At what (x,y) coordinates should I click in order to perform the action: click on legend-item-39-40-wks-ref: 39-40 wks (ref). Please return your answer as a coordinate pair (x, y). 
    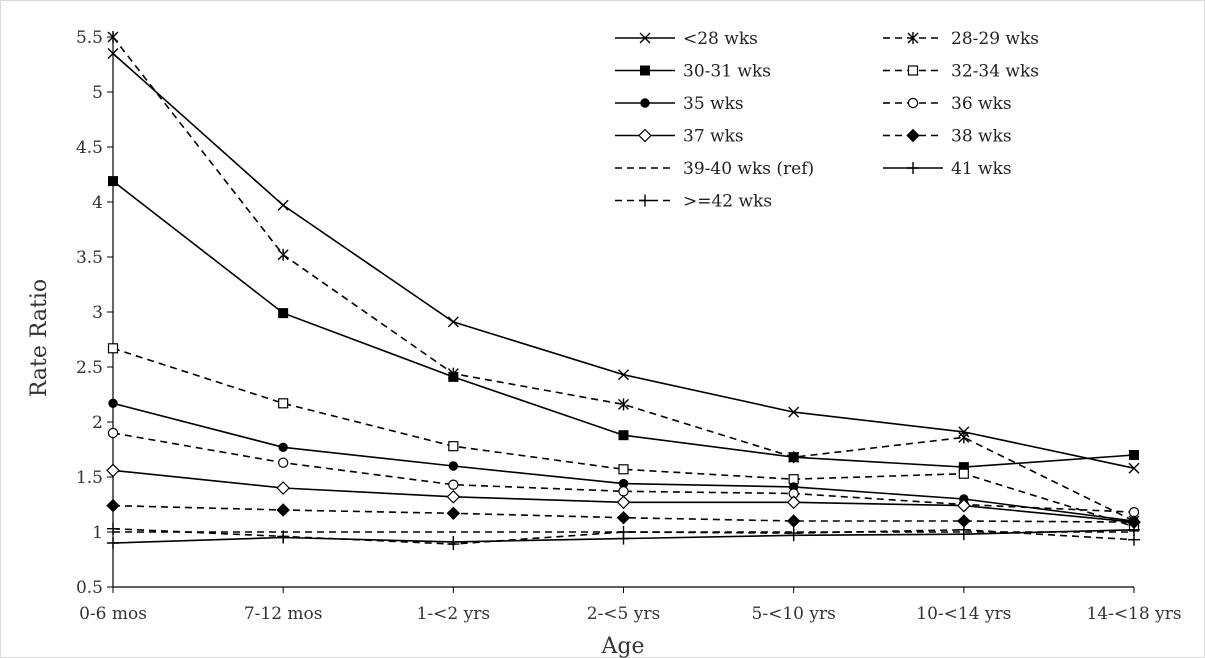
    Looking at the image, I should click on (714, 169).